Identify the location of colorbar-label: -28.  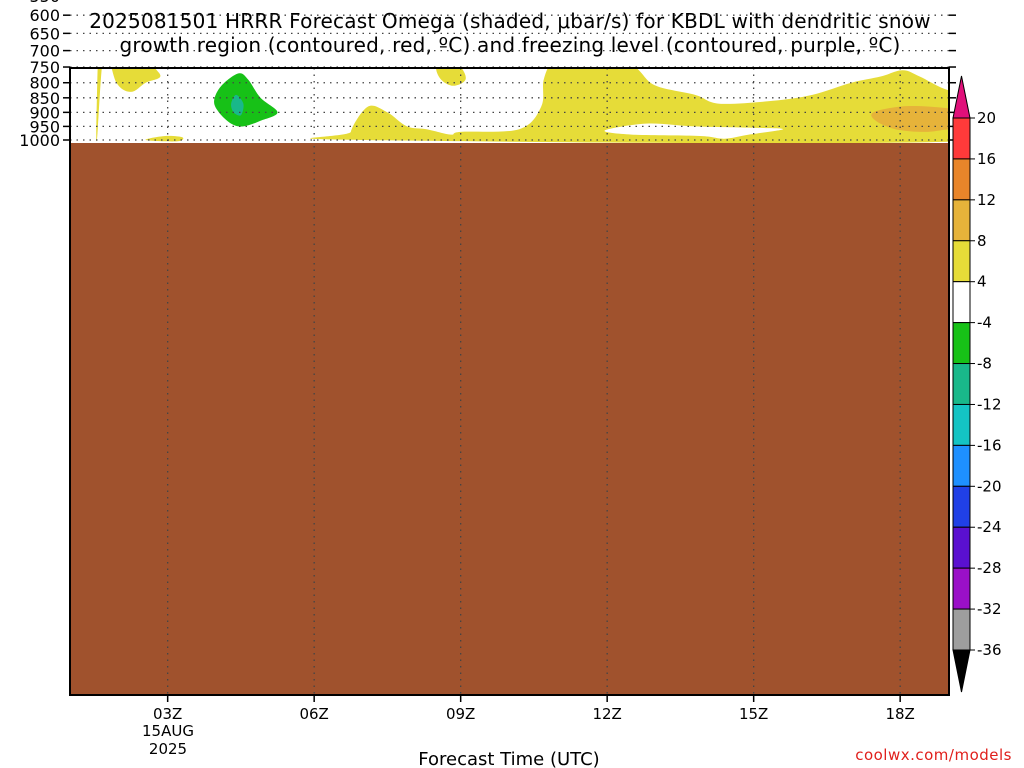
(989, 568).